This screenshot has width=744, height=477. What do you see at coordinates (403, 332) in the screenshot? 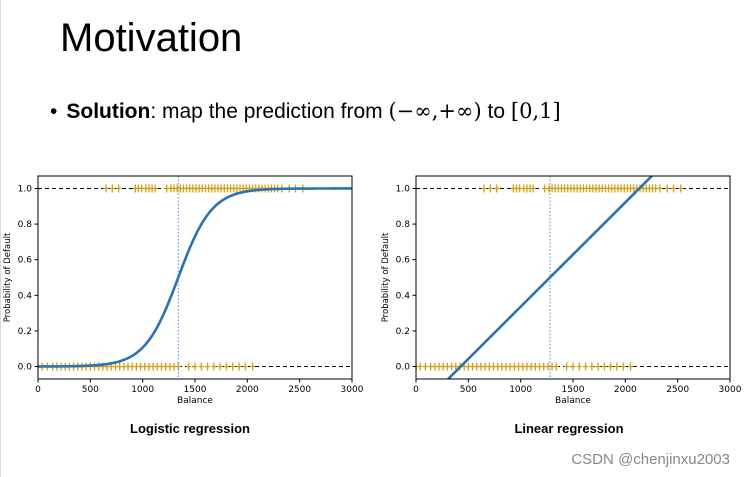
I see `y-tick-label: 0.2` at bounding box center [403, 332].